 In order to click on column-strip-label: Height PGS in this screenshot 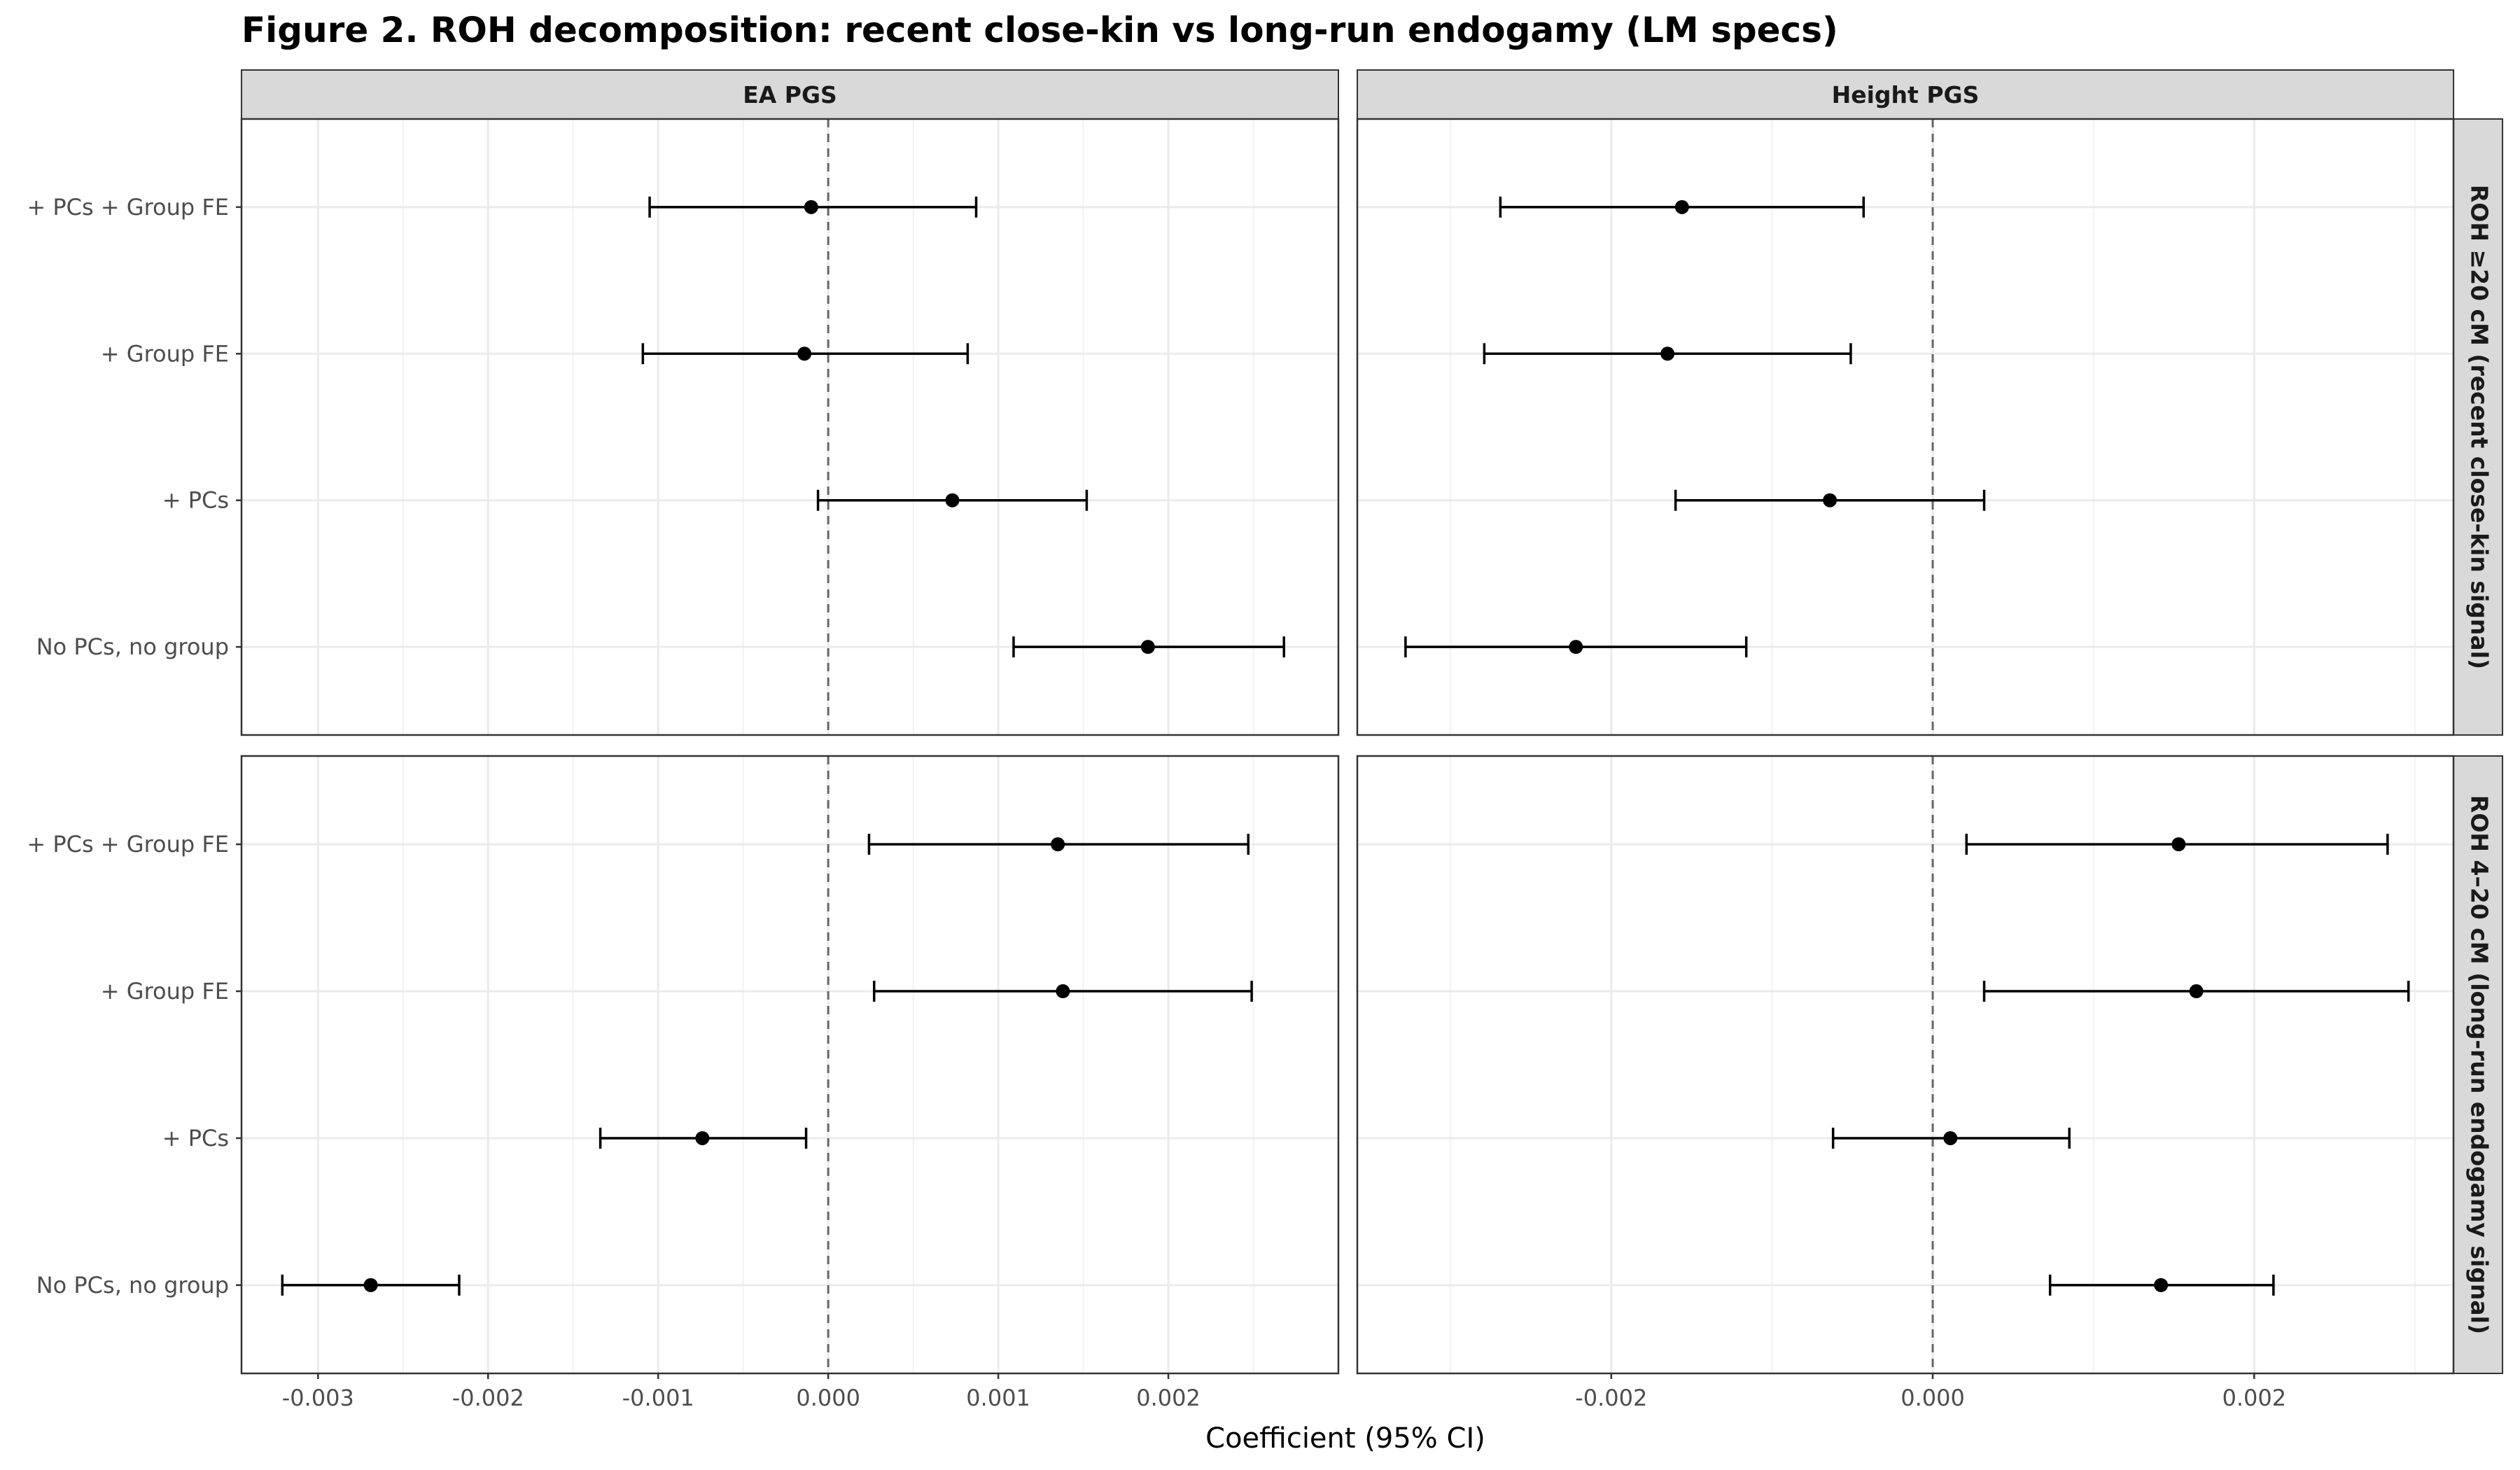, I will do `click(1906, 94)`.